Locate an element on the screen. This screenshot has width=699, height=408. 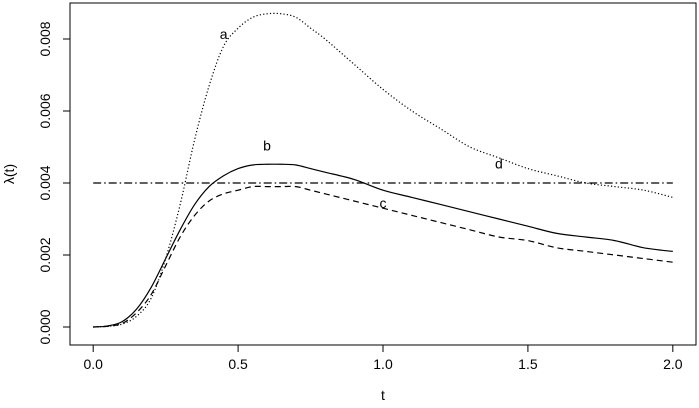
series-b-label: b is located at coordinates (267, 146).